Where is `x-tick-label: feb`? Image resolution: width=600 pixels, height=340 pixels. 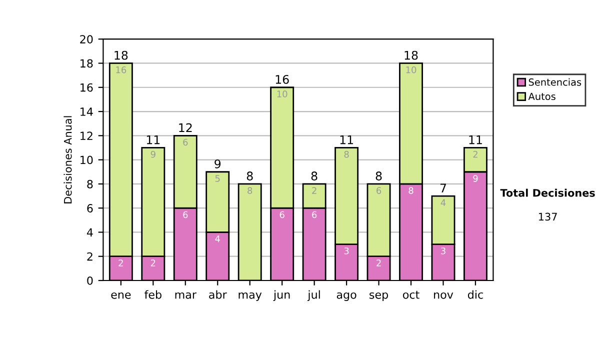 x-tick-label: feb is located at coordinates (153, 294).